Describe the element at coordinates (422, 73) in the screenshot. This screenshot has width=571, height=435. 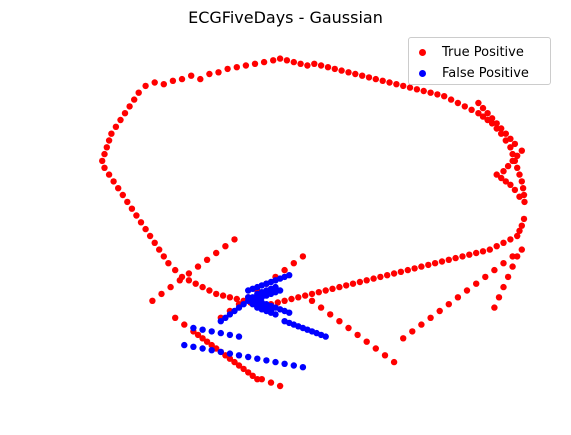
I see `legend-marker-false-positive` at that location.